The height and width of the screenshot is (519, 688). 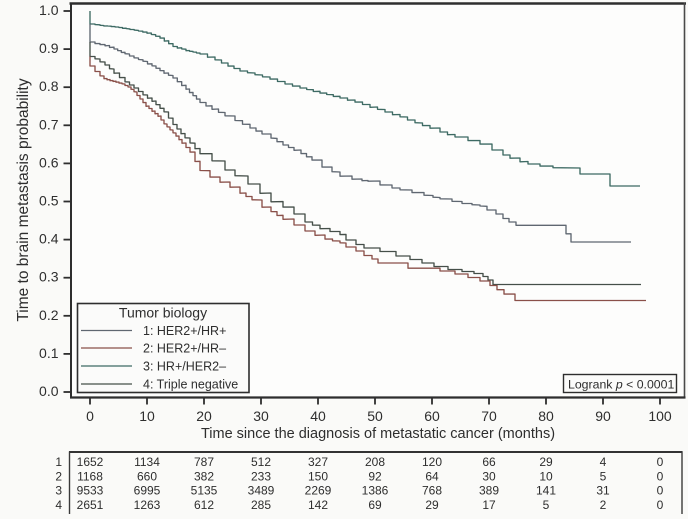 What do you see at coordinates (660, 416) in the screenshot?
I see `svg-text: 100` at bounding box center [660, 416].